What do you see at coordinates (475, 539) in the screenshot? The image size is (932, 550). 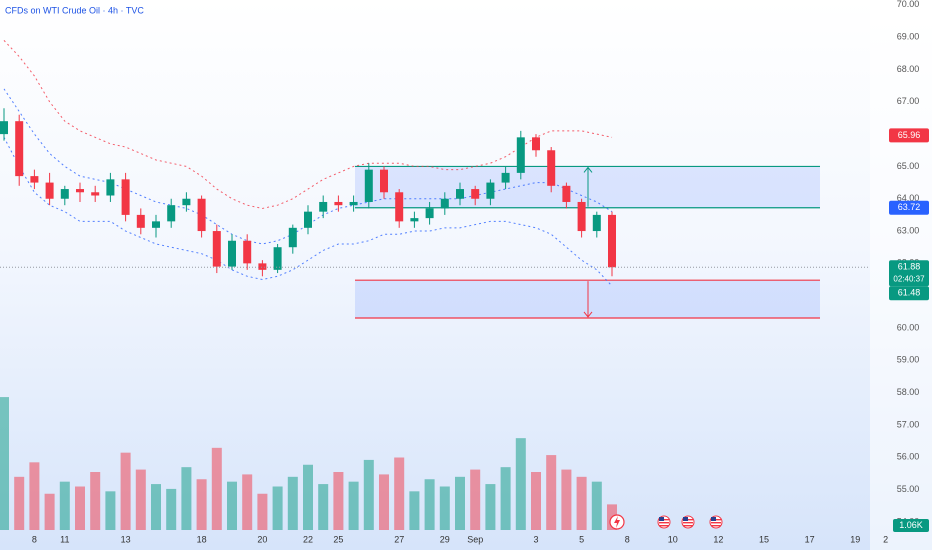 I see `x-tick-label: Sep` at bounding box center [475, 539].